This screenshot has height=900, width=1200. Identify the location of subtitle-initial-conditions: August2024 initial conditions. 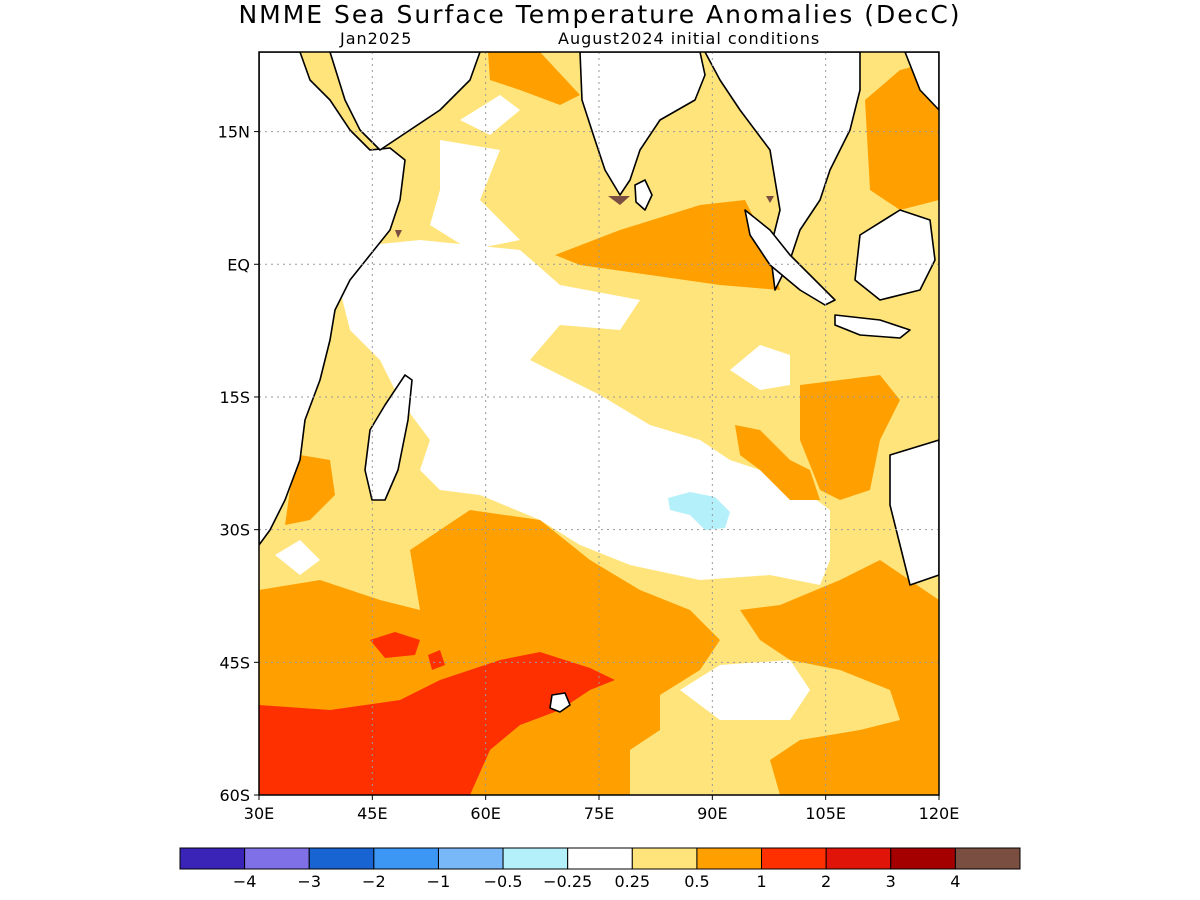
(689, 38).